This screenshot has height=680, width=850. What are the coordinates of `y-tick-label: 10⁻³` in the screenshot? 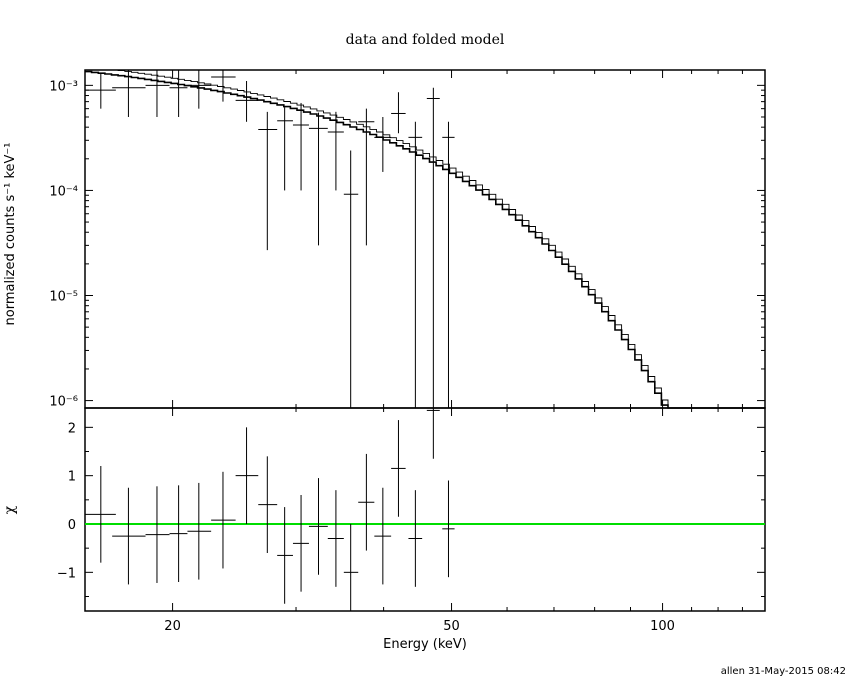 It's located at (63, 86).